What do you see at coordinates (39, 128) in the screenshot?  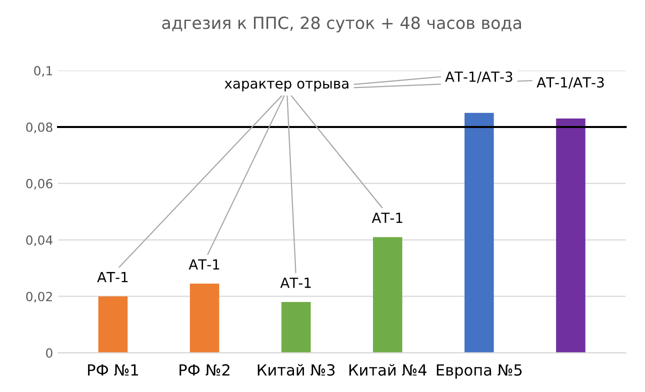 I see `y-tick-label: 0,08` at bounding box center [39, 128].